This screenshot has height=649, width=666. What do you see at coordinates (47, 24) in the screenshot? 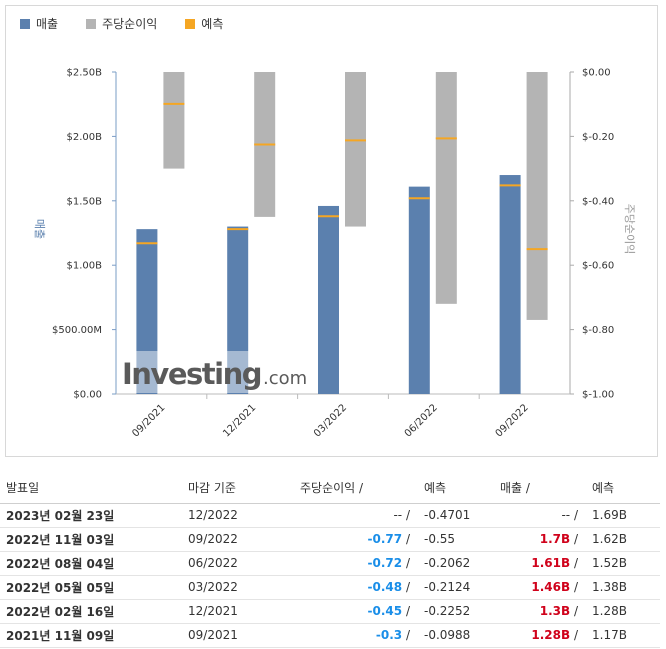
I see `legend-label-revenue: 매출` at bounding box center [47, 24].